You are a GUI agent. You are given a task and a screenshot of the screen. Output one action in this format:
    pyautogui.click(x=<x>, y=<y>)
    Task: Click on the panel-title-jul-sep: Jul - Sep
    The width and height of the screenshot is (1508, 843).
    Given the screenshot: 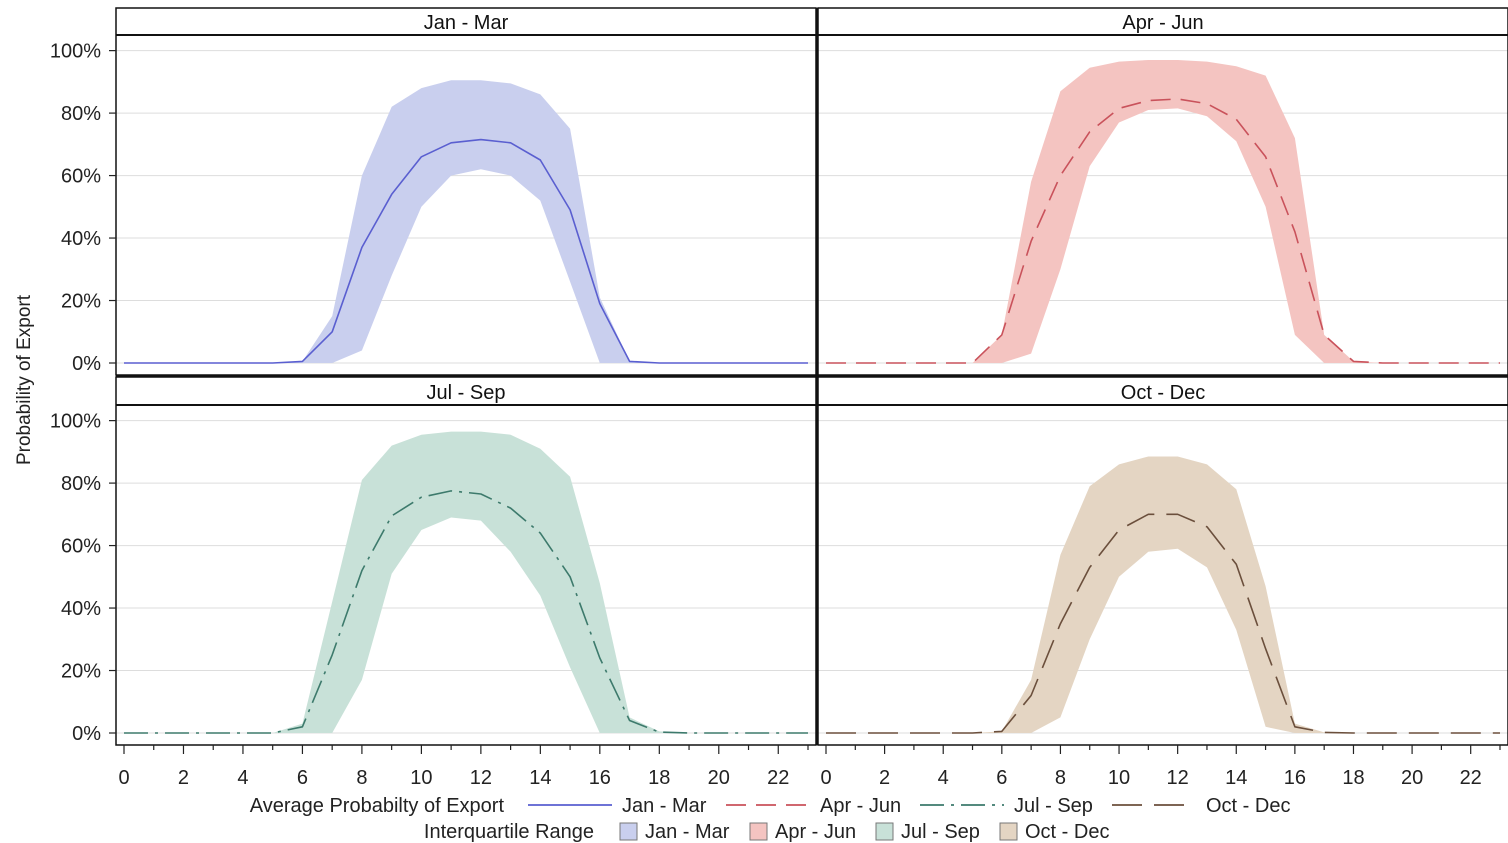 What is the action you would take?
    pyautogui.click(x=466, y=393)
    